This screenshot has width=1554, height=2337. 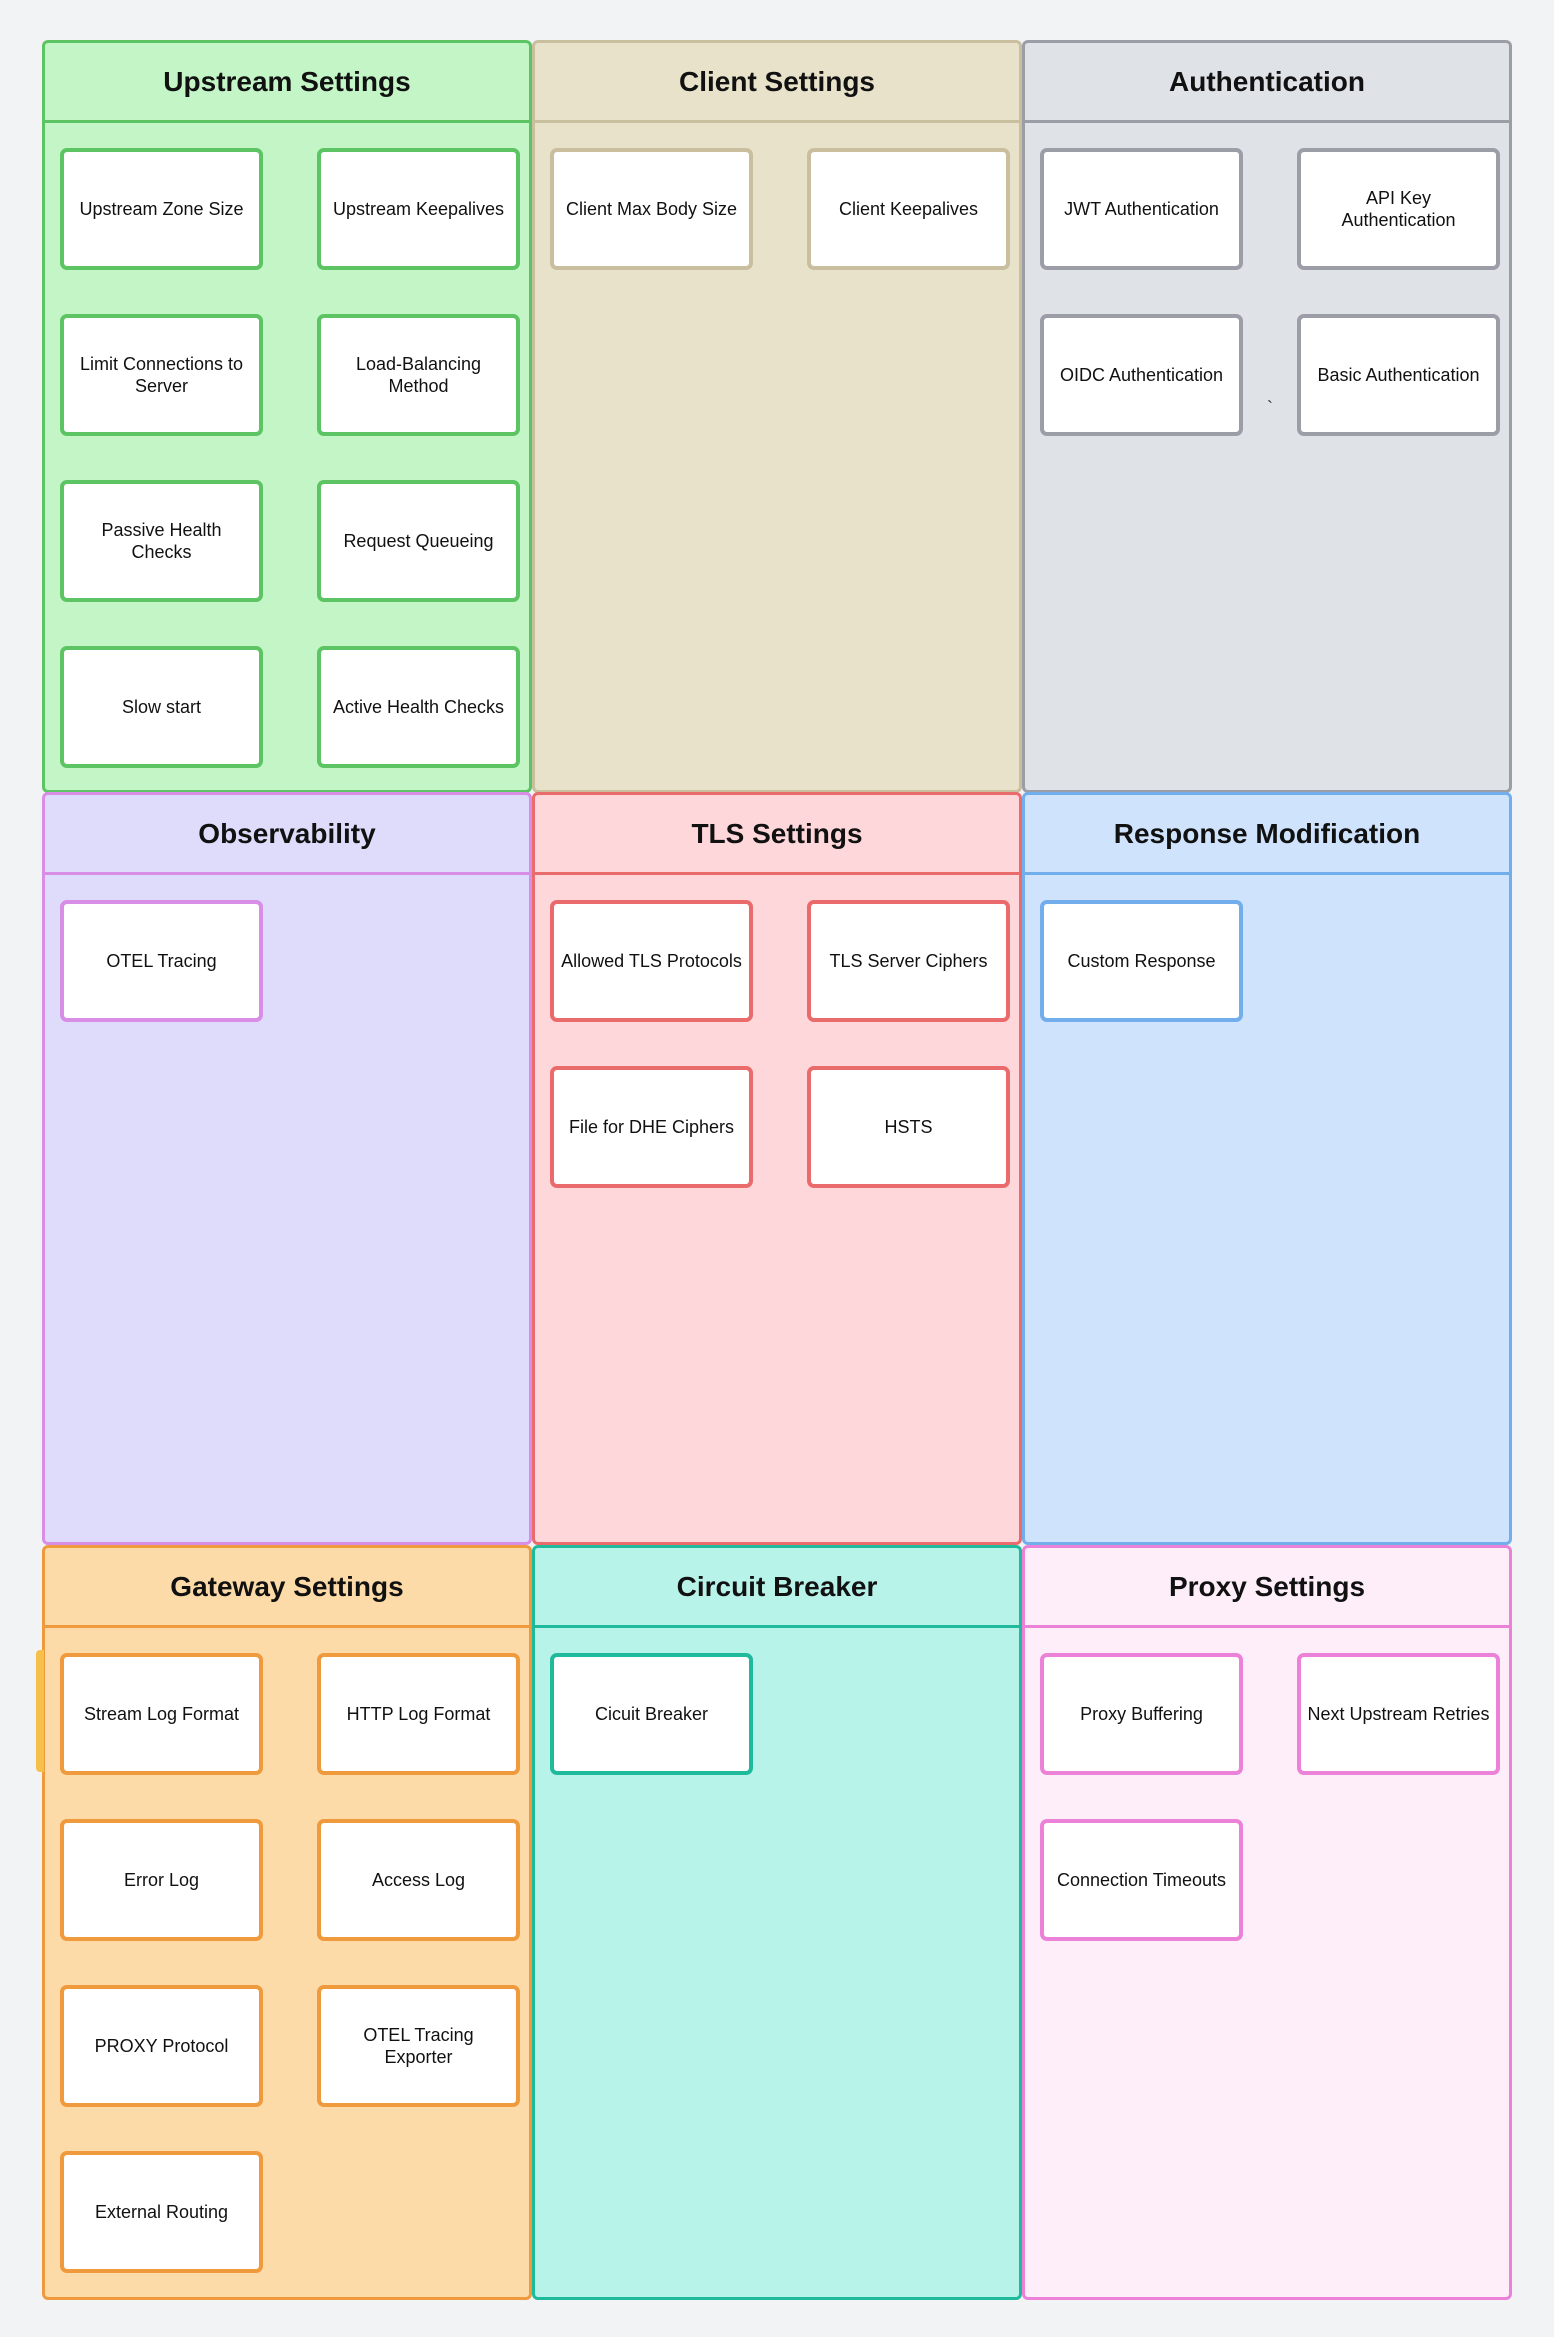 What do you see at coordinates (1267, 835) in the screenshot?
I see `panel-title: Response Modification` at bounding box center [1267, 835].